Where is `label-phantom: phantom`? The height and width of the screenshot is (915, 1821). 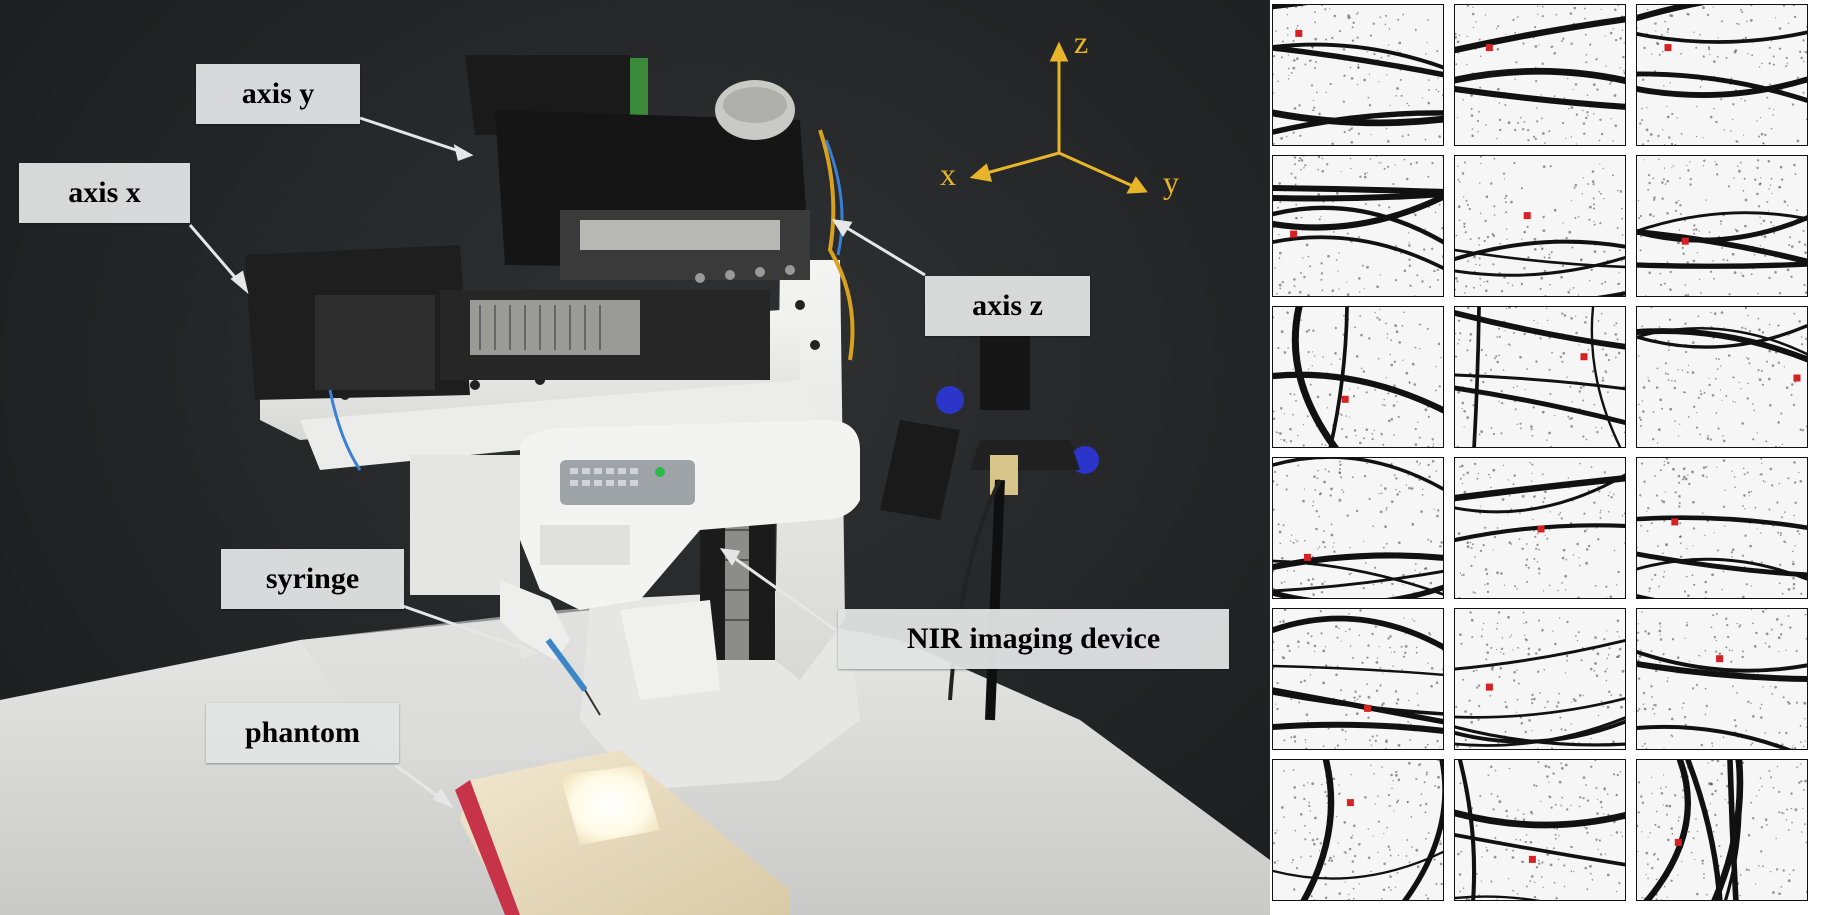
label-phantom: phantom is located at coordinates (302, 733).